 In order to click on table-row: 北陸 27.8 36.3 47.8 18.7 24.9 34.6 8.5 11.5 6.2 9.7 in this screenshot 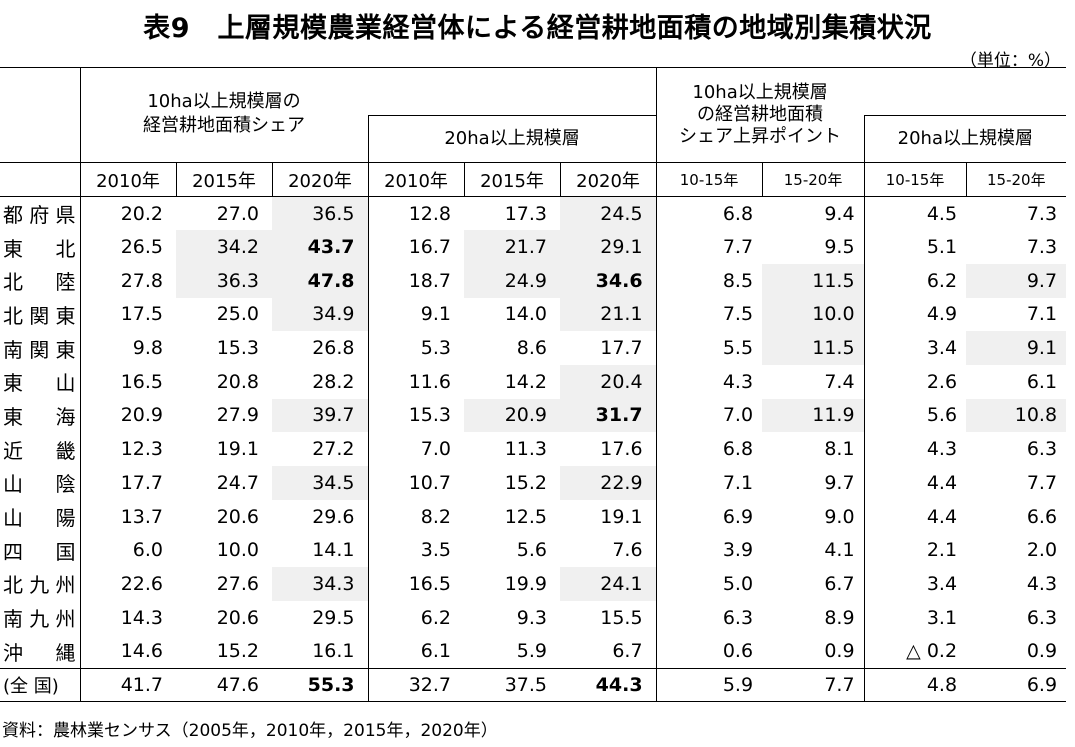, I will do `click(533, 280)`.